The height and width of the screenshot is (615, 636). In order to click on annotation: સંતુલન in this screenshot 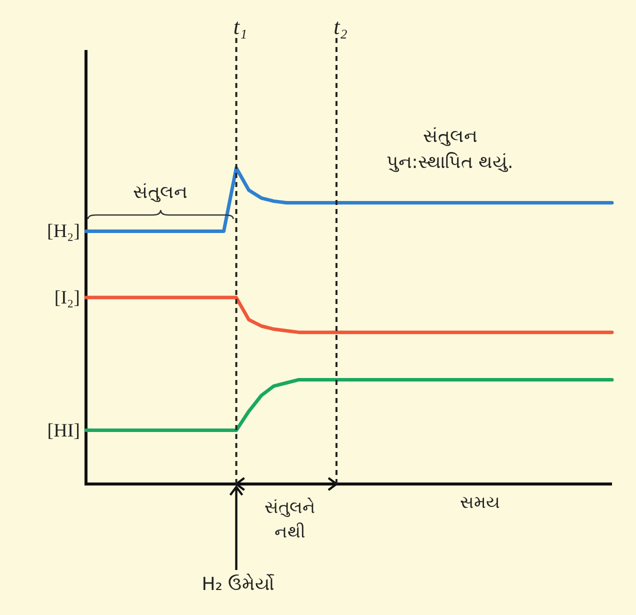, I will do `click(160, 192)`.